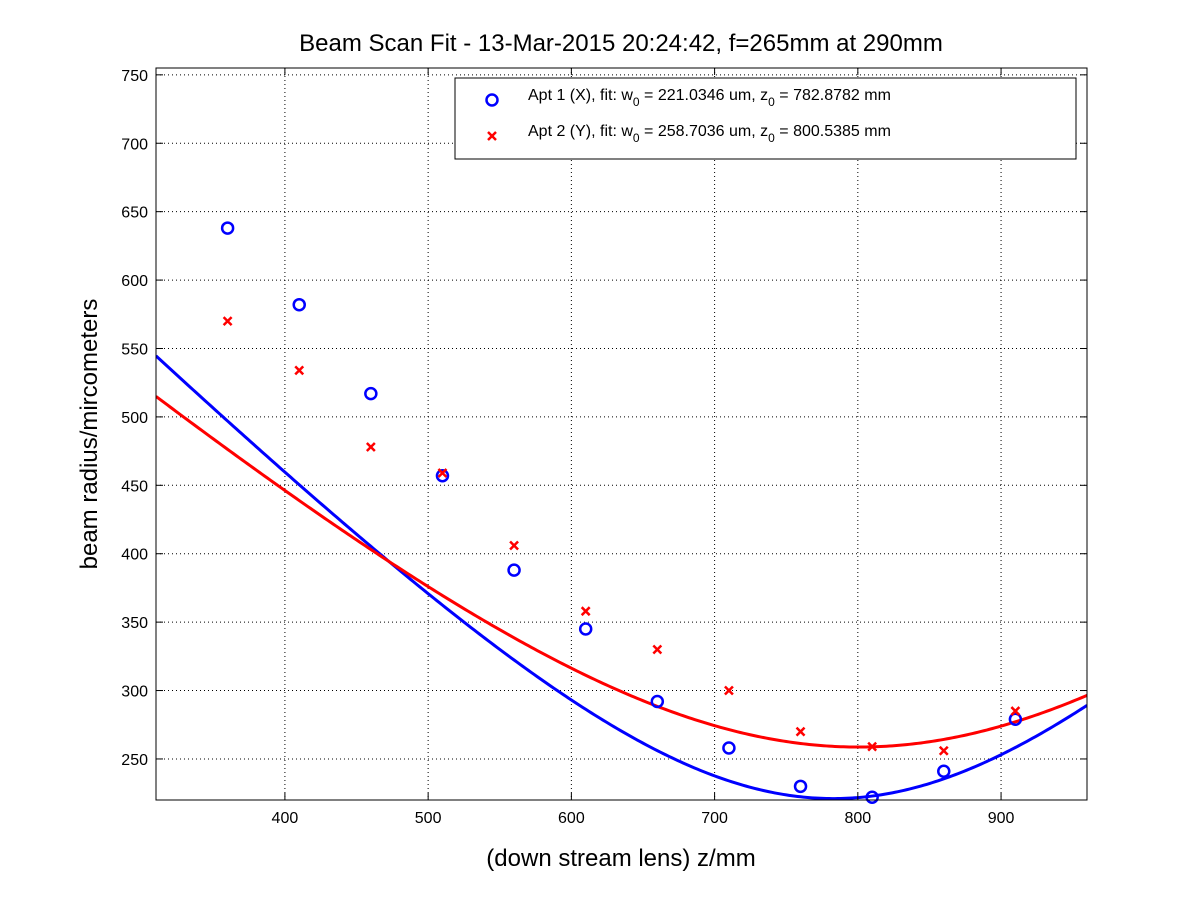 This screenshot has height=900, width=1201. Describe the element at coordinates (1001, 818) in the screenshot. I see `x-tick-label: 900` at that location.